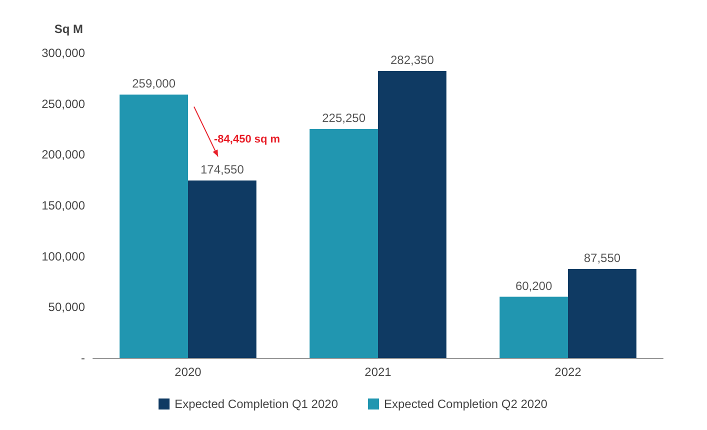 The image size is (707, 430). I want to click on data-label: 259,000, so click(154, 83).